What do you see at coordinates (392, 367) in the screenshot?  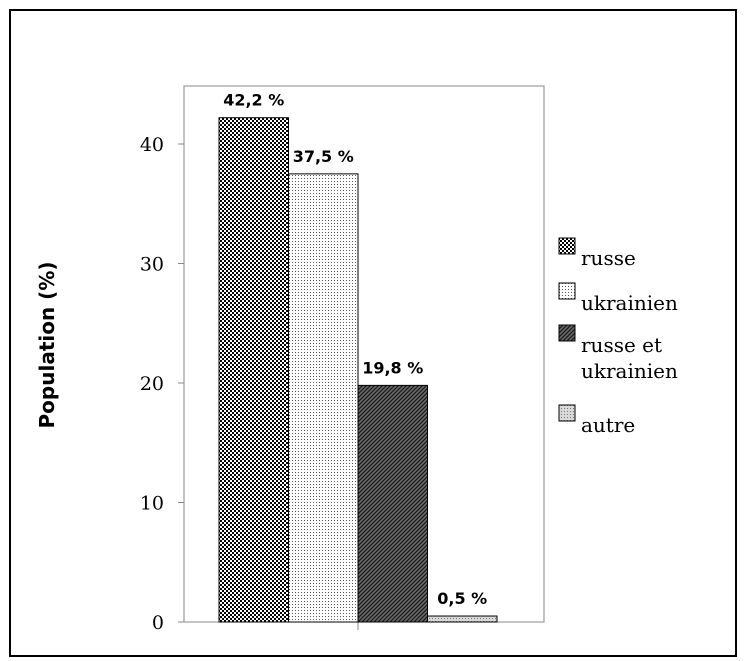 I see `data-label: 19,8 %` at bounding box center [392, 367].